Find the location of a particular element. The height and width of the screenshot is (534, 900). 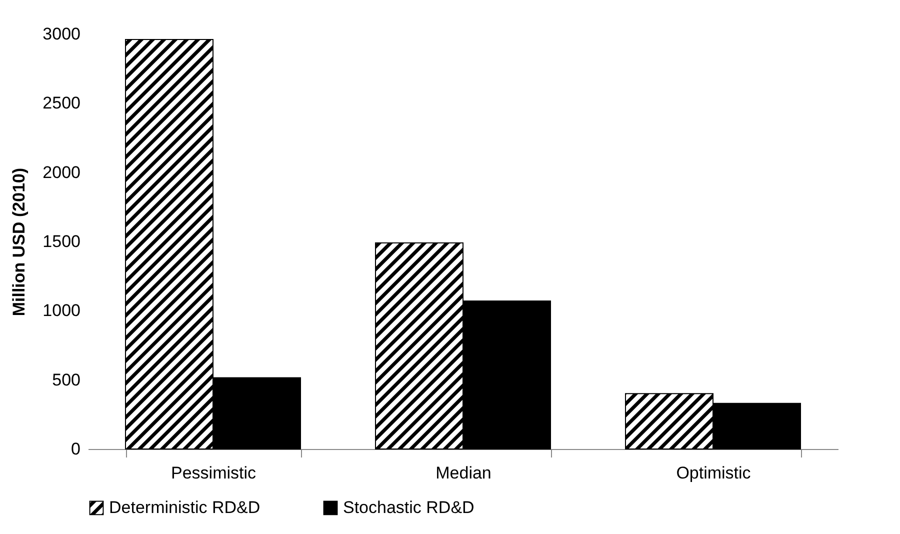

y-tick-label: 1500 is located at coordinates (61, 241).